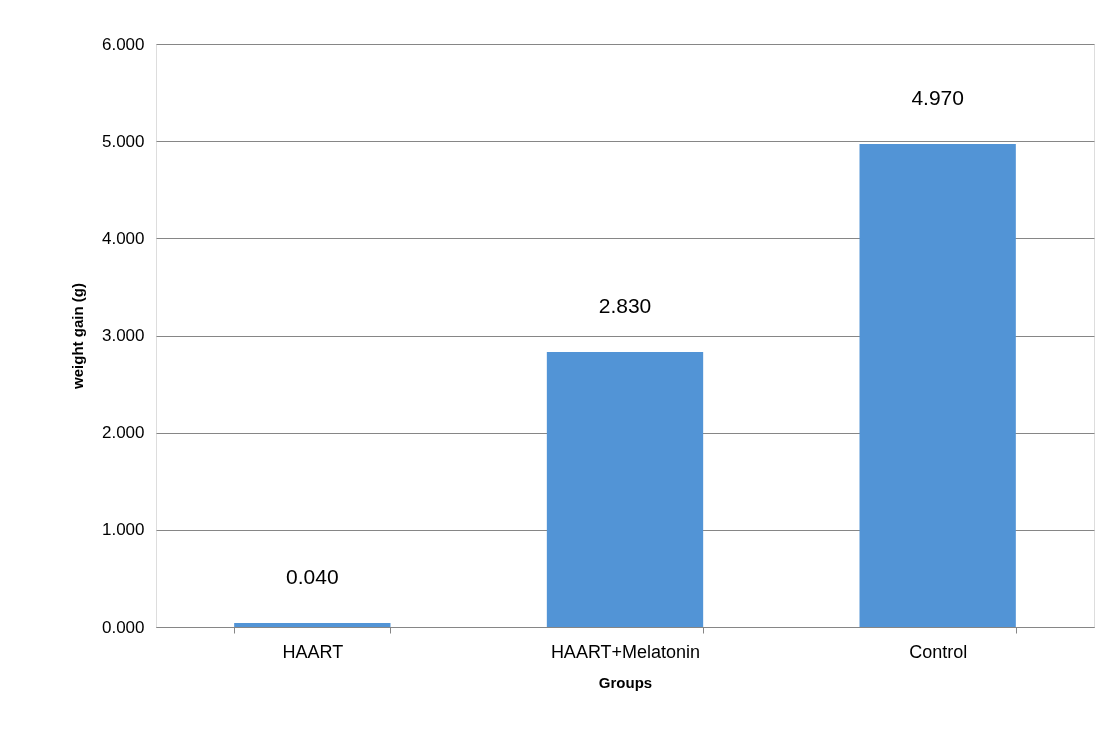 This screenshot has width=1115, height=741. What do you see at coordinates (625, 306) in the screenshot?
I see `data-label: 2.830` at bounding box center [625, 306].